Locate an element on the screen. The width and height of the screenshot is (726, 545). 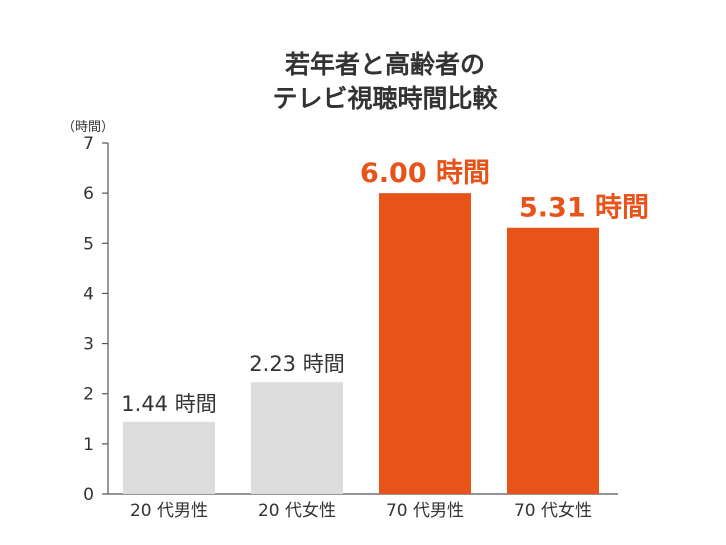
value-label-1: 1.44 時間 is located at coordinates (168, 404).